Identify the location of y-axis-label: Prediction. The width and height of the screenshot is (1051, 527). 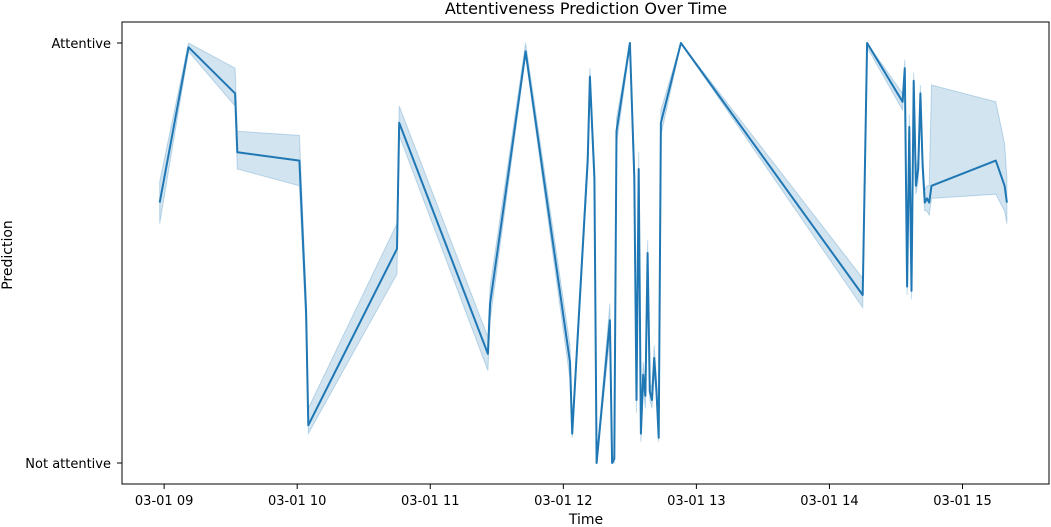
(8, 255).